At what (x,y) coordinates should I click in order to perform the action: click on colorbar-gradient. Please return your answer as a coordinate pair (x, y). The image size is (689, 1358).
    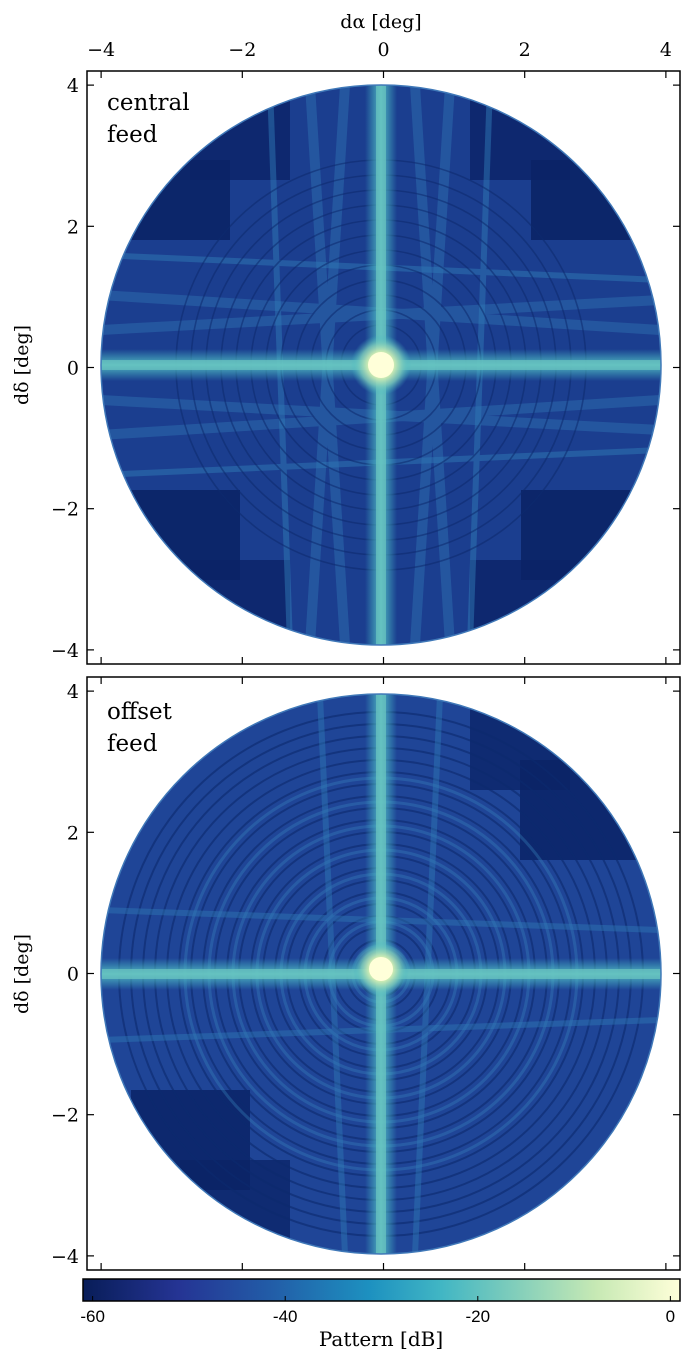
    Looking at the image, I should click on (381, 1290).